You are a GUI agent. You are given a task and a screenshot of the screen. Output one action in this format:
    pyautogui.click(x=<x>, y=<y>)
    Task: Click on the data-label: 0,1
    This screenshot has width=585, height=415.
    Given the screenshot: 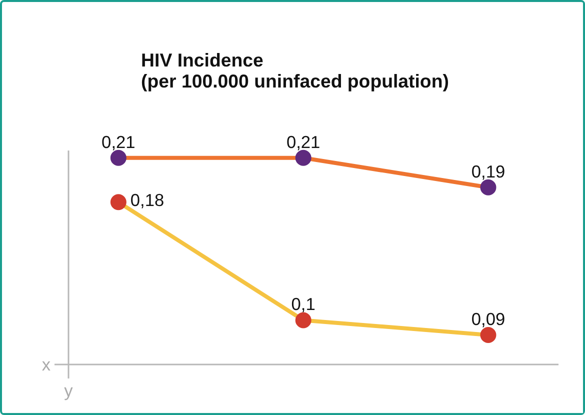 What is the action you would take?
    pyautogui.click(x=303, y=304)
    